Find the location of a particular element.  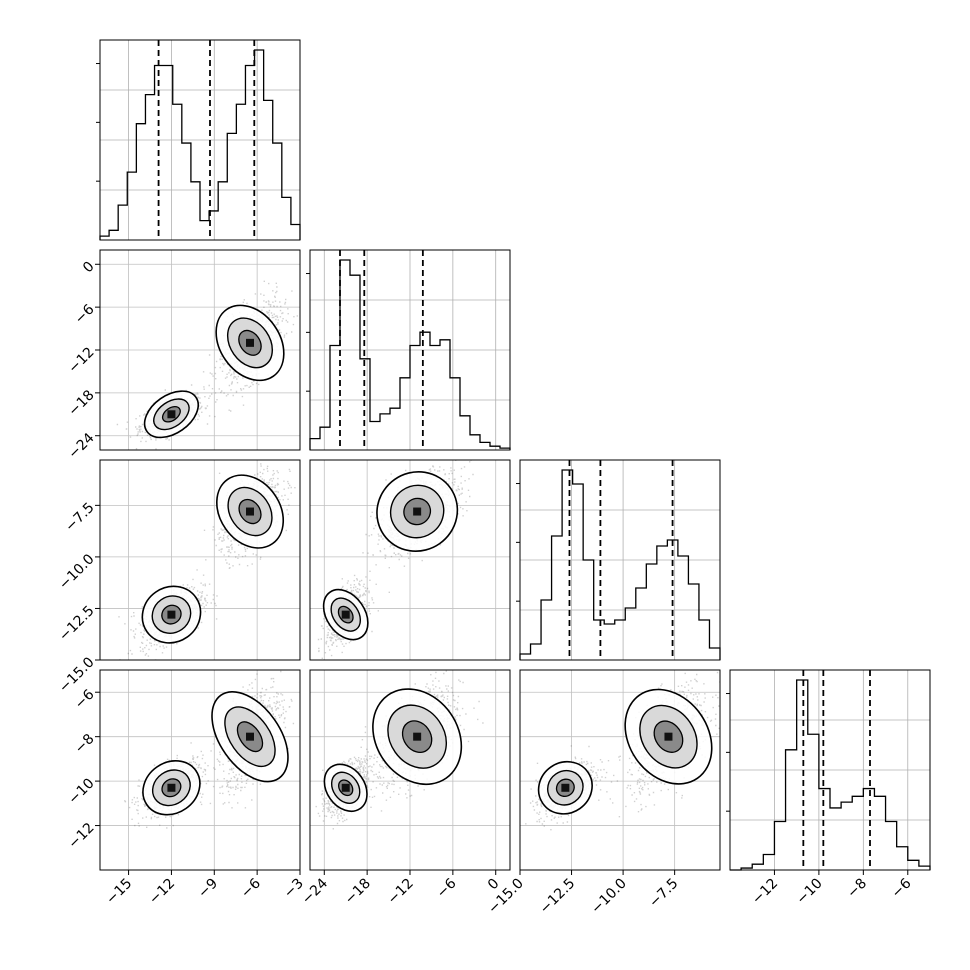

y-tick-label: −10 is located at coordinates (81, 791).